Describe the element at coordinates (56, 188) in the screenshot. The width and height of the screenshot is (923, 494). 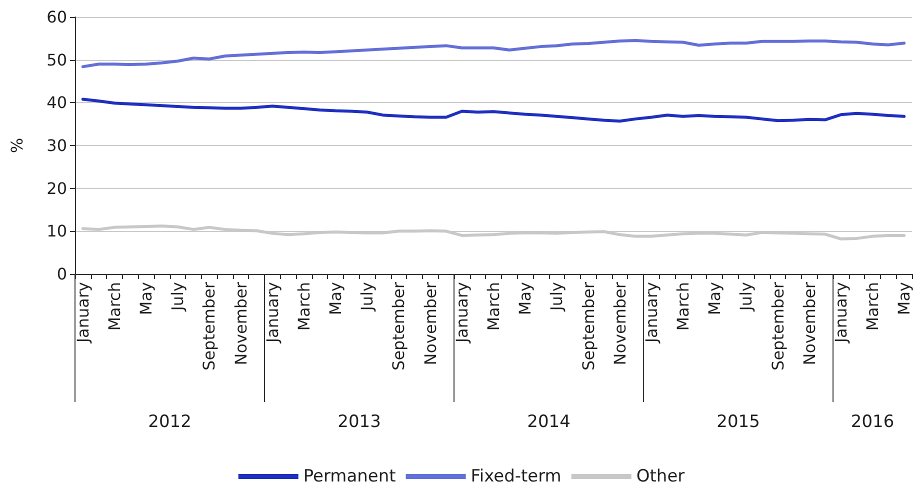
I see `y-tick-label: 20` at that location.